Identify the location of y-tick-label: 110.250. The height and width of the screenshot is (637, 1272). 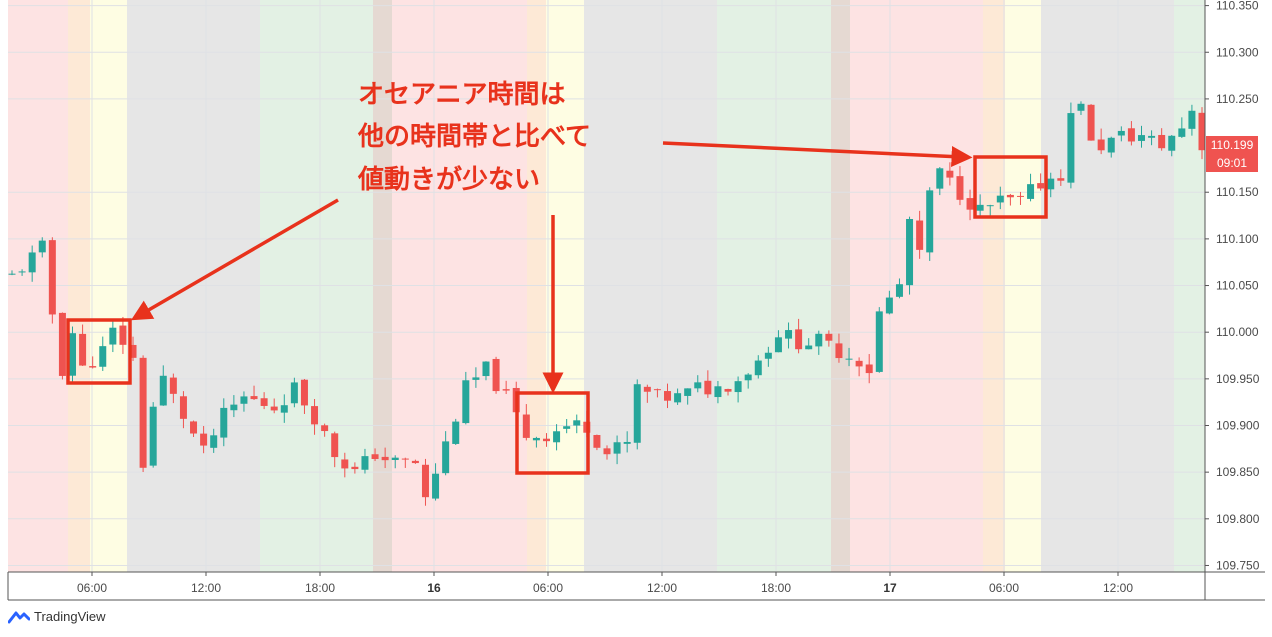
(1237, 99).